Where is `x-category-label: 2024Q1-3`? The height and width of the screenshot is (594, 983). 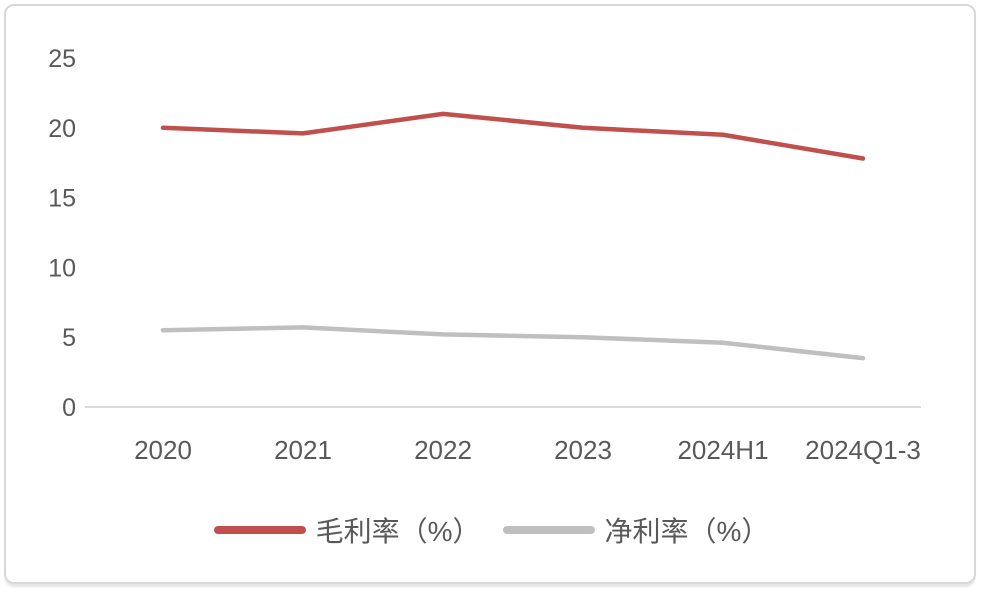
x-category-label: 2024Q1-3 is located at coordinates (863, 450).